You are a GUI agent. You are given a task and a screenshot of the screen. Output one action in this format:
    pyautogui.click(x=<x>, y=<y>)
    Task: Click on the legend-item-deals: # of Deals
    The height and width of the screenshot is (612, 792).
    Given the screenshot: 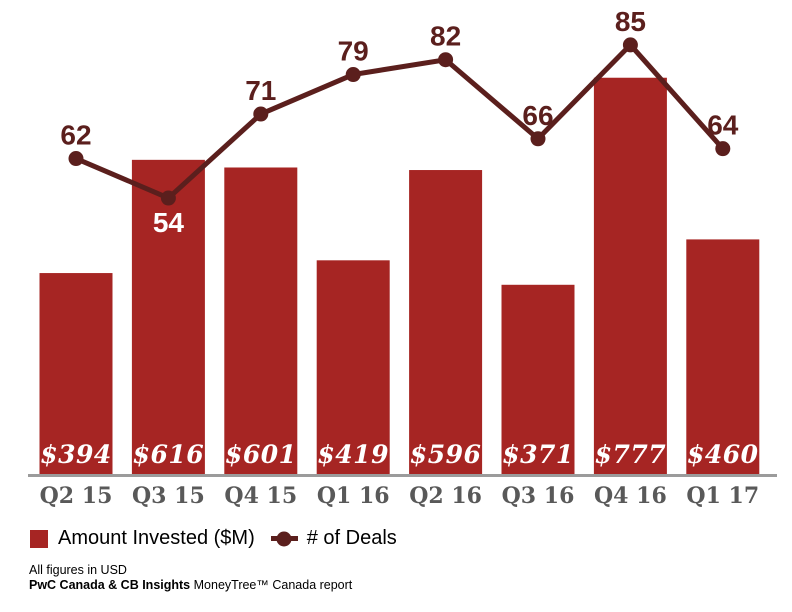 What is the action you would take?
    pyautogui.click(x=333, y=538)
    